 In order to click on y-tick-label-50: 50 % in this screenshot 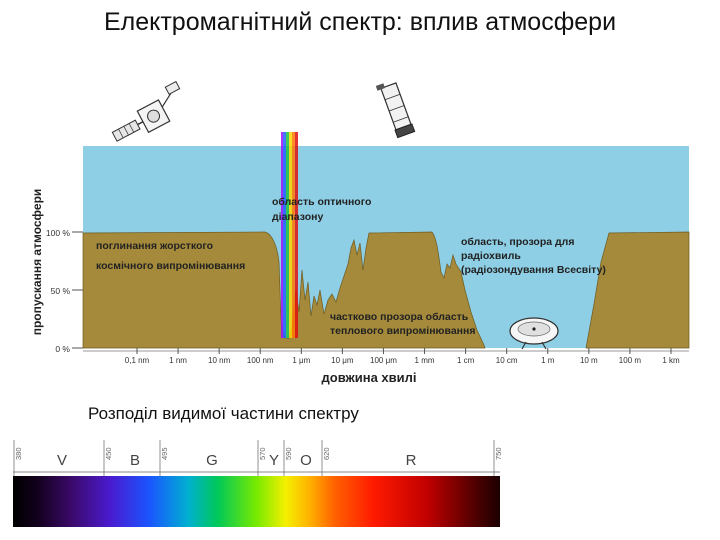, I will do `click(61, 291)`.